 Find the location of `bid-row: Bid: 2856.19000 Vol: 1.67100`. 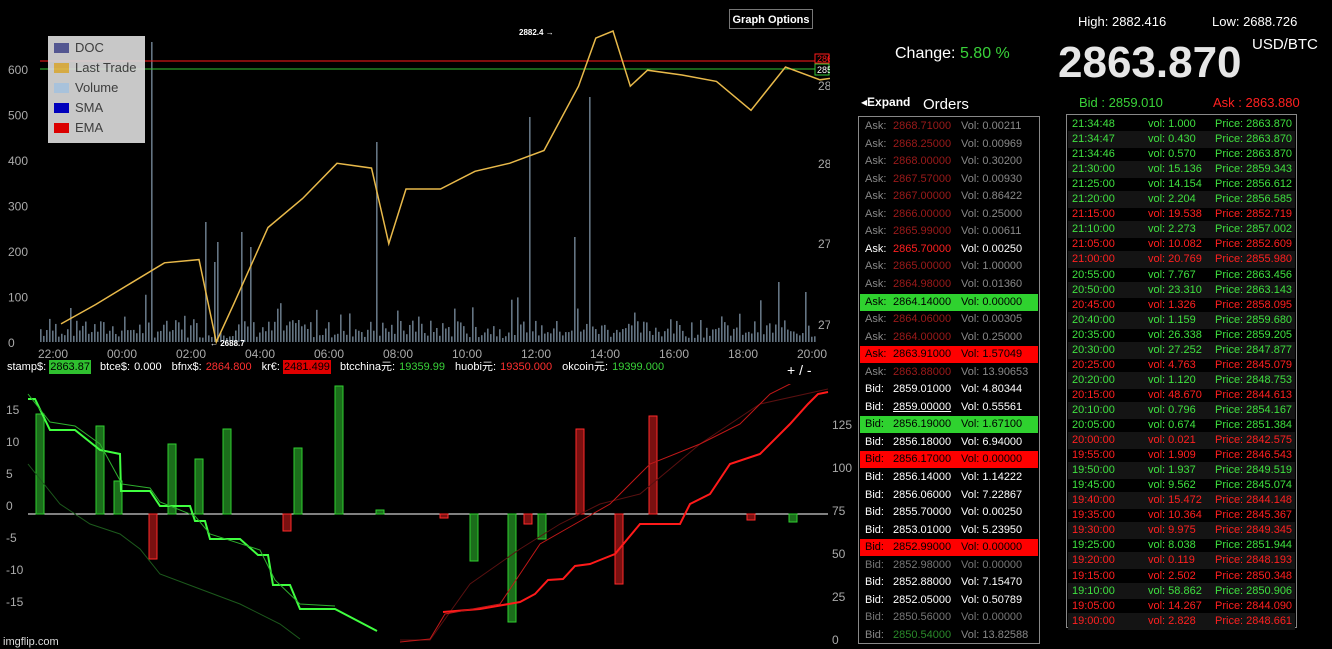

bid-row: Bid: 2856.19000 Vol: 1.67100 is located at coordinates (949, 425).